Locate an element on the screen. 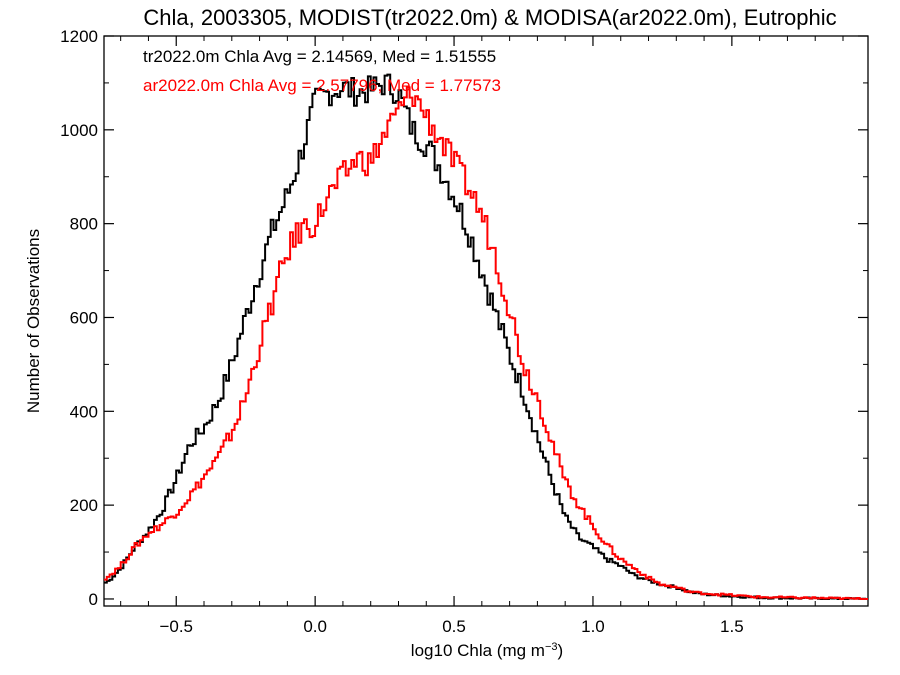 Image resolution: width=900 pixels, height=675 pixels. x-axis-label-main: log10 Chla (mg m is located at coordinates (478, 650).